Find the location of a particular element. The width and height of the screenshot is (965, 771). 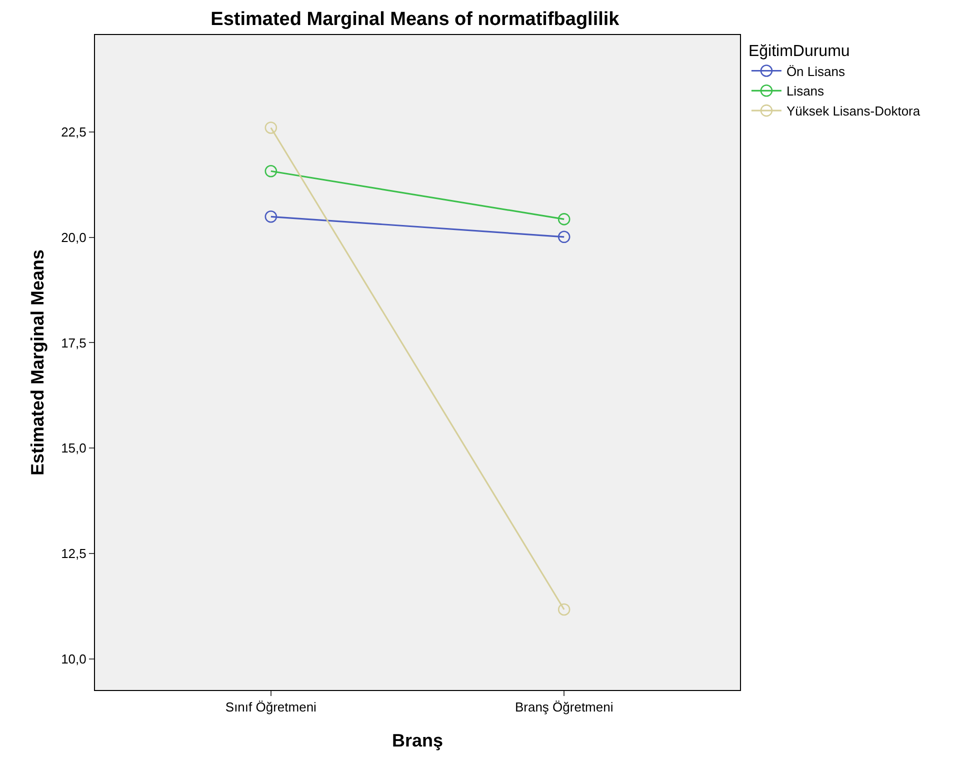

legend-label: Lisans is located at coordinates (805, 91).